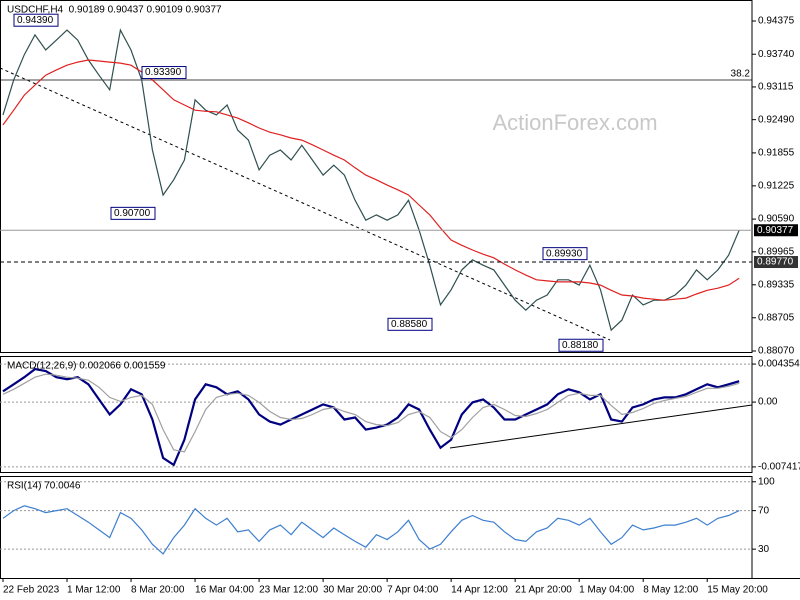 The image size is (800, 600). Describe the element at coordinates (574, 122) in the screenshot. I see `watermark: ActionForex.com` at that location.